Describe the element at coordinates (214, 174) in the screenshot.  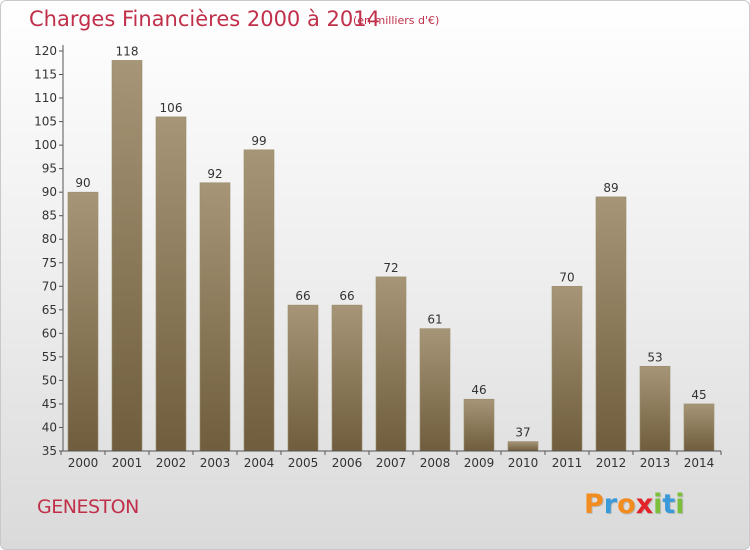
I see `bar-value-label: 92` at that location.